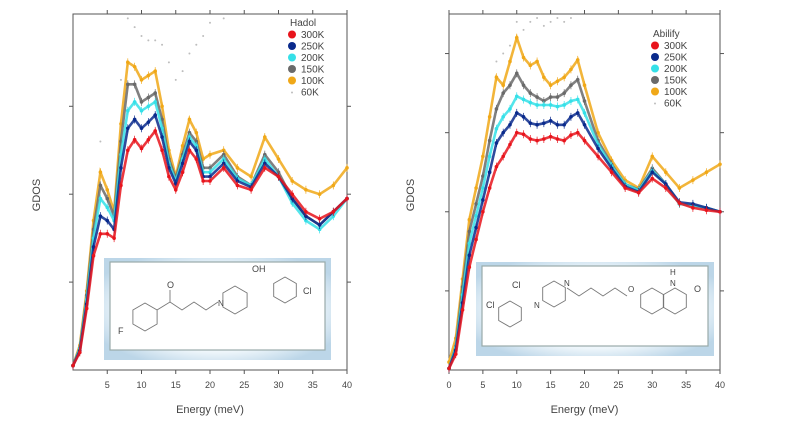 This screenshot has width=800, height=436. Describe the element at coordinates (259, 269) in the screenshot. I see `atom-label: OH` at that location.